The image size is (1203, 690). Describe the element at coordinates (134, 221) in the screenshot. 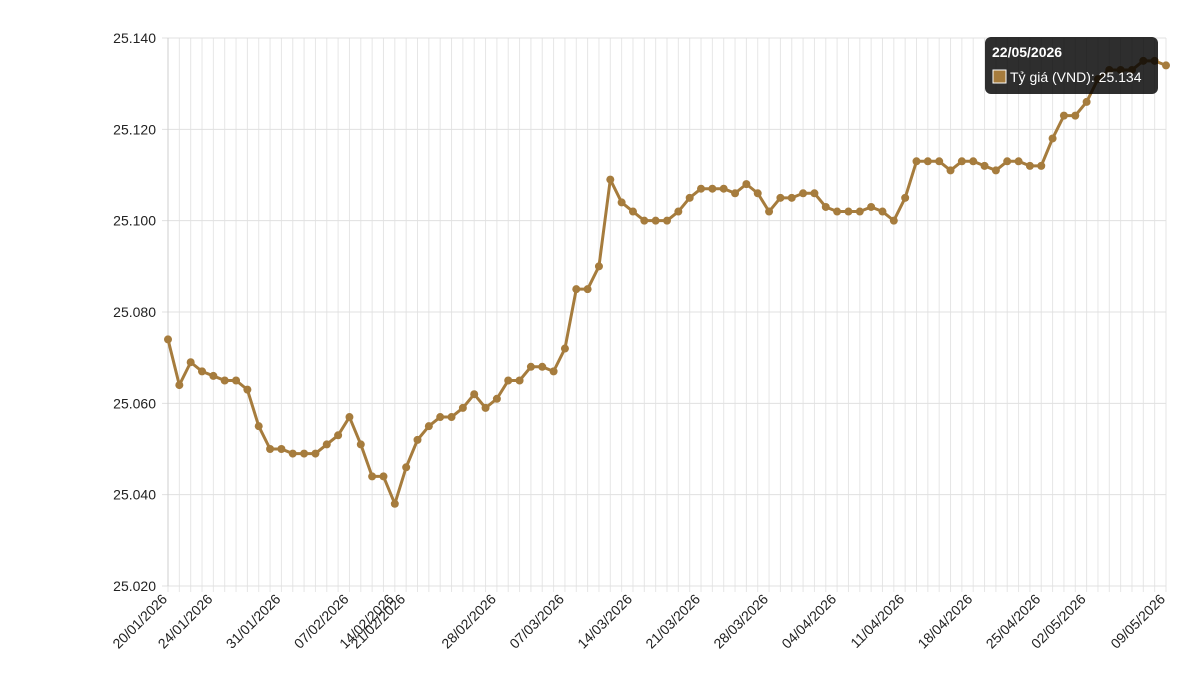

I see `y-tick-label: 25.100` at that location.